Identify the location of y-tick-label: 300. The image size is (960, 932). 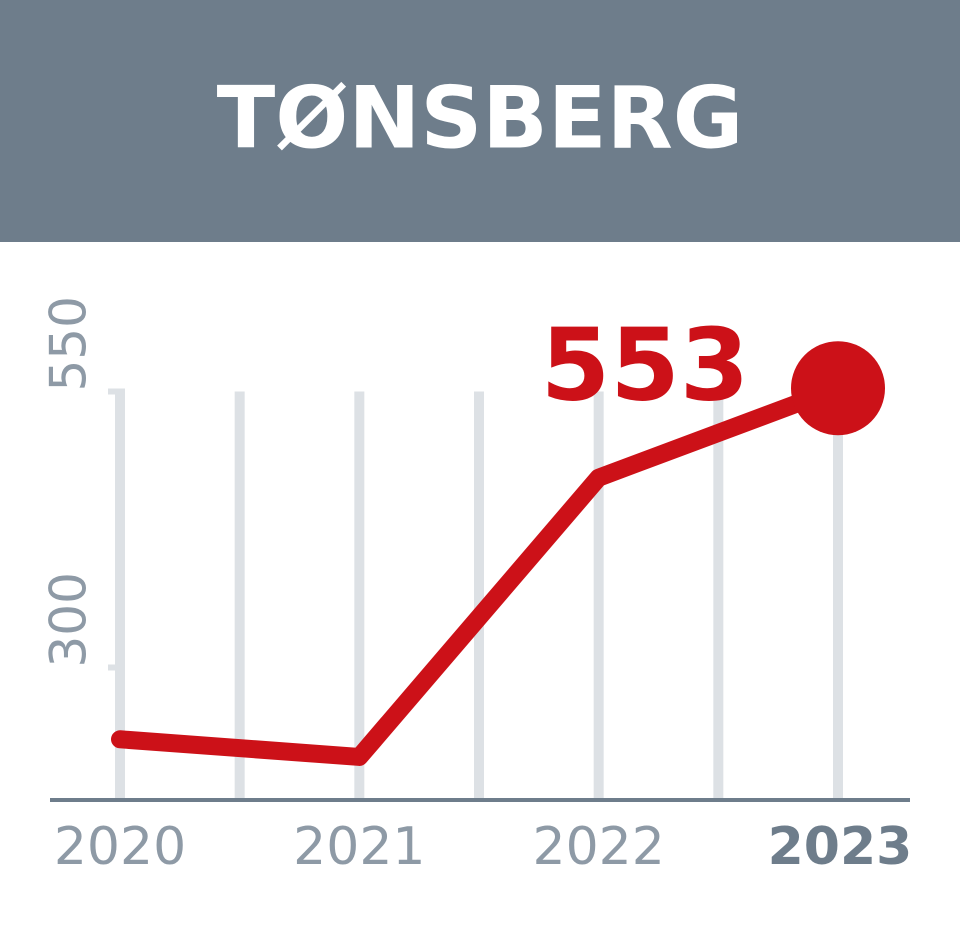
(69, 619).